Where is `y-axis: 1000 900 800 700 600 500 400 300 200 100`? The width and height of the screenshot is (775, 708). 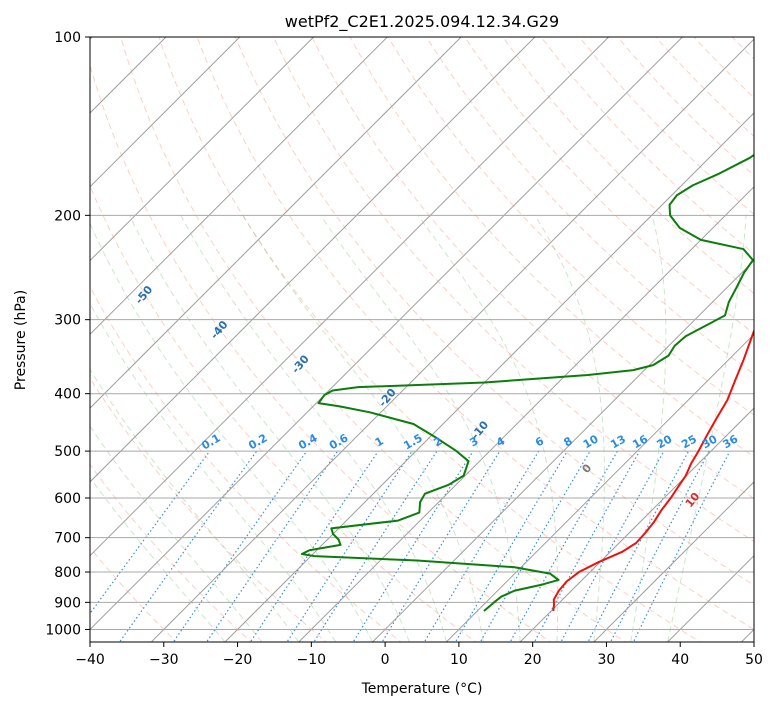
y-axis: 1000 900 800 700 600 500 400 300 200 100 is located at coordinates (67, 334).